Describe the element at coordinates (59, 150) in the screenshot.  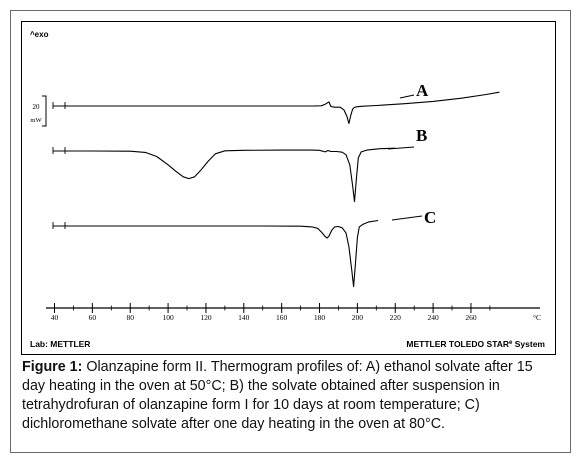
I see `start-marker-B` at that location.